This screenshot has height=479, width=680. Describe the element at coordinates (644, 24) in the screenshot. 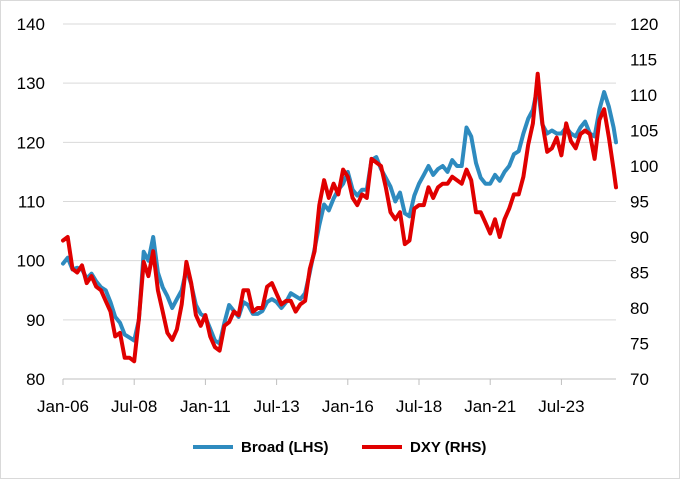

I see `right-tick-label: 120` at that location.